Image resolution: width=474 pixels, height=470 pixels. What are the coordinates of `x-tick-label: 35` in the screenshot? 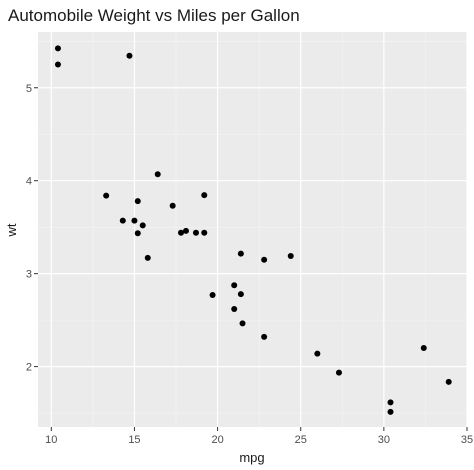 It's located at (467, 440).